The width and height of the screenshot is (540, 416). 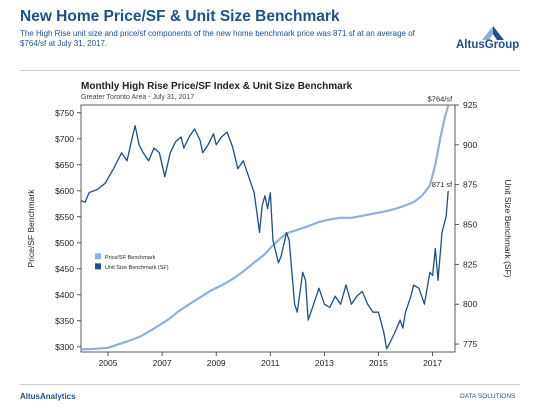 What do you see at coordinates (31, 228) in the screenshot?
I see `y-left-axis-title: Price/SF Benchmark` at bounding box center [31, 228].